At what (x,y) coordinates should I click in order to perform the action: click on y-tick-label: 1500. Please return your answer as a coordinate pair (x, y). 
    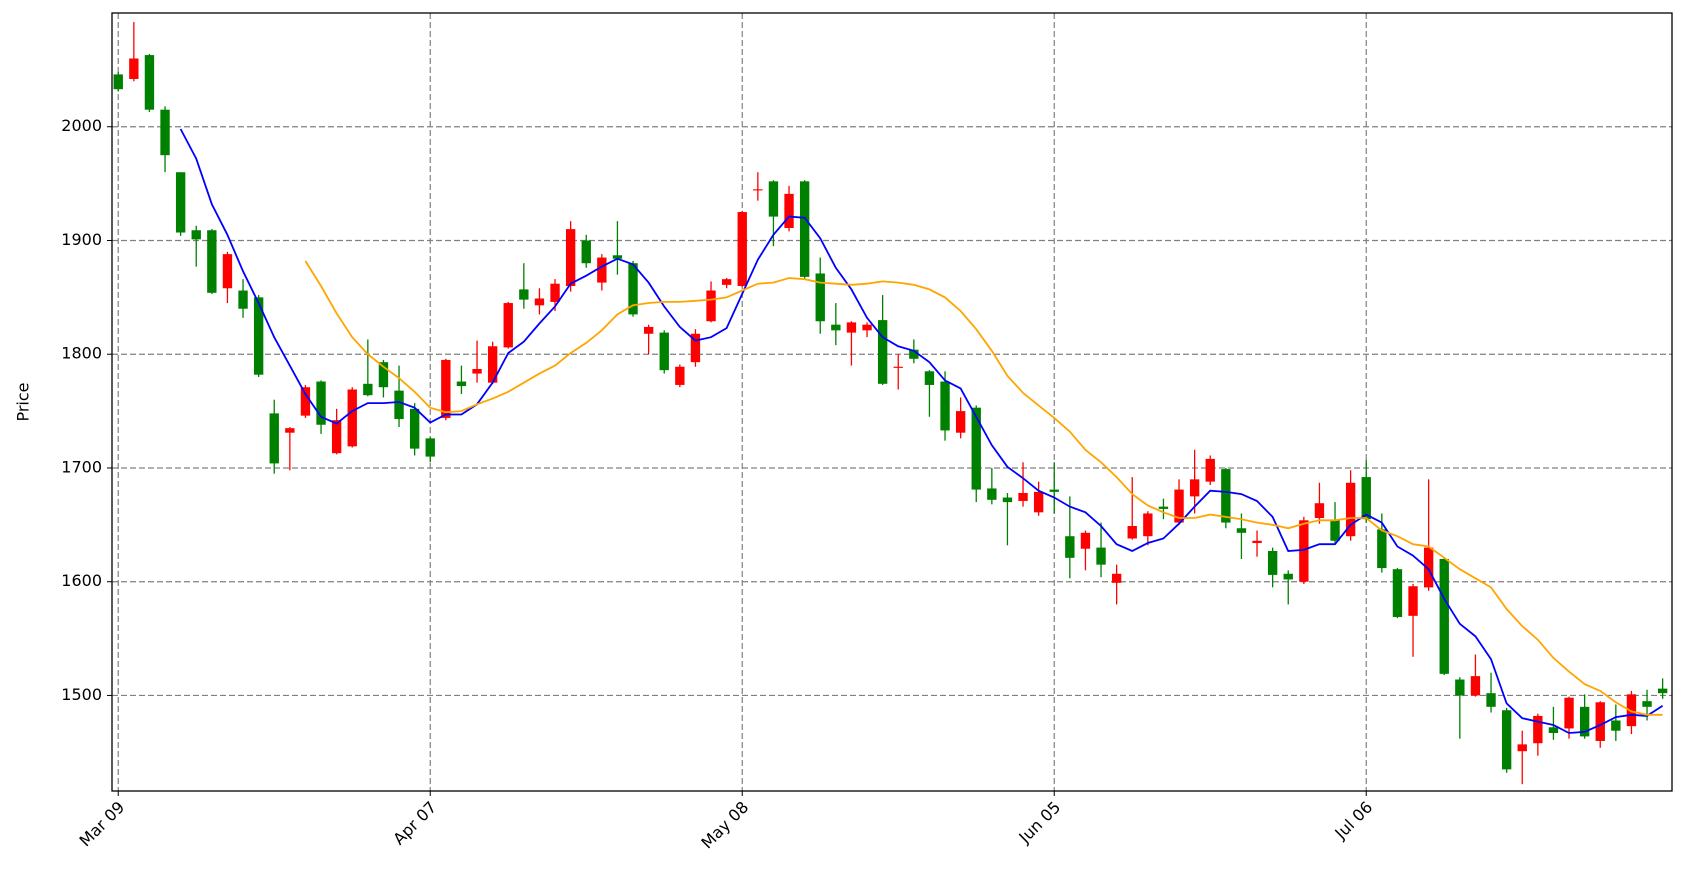
    Looking at the image, I should click on (81, 694).